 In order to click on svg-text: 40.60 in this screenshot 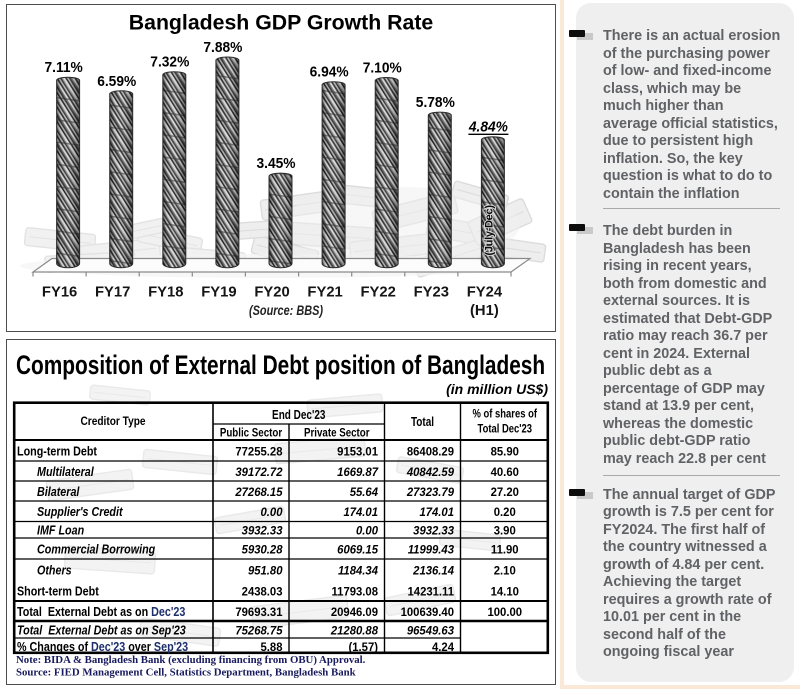, I will do `click(505, 471)`.